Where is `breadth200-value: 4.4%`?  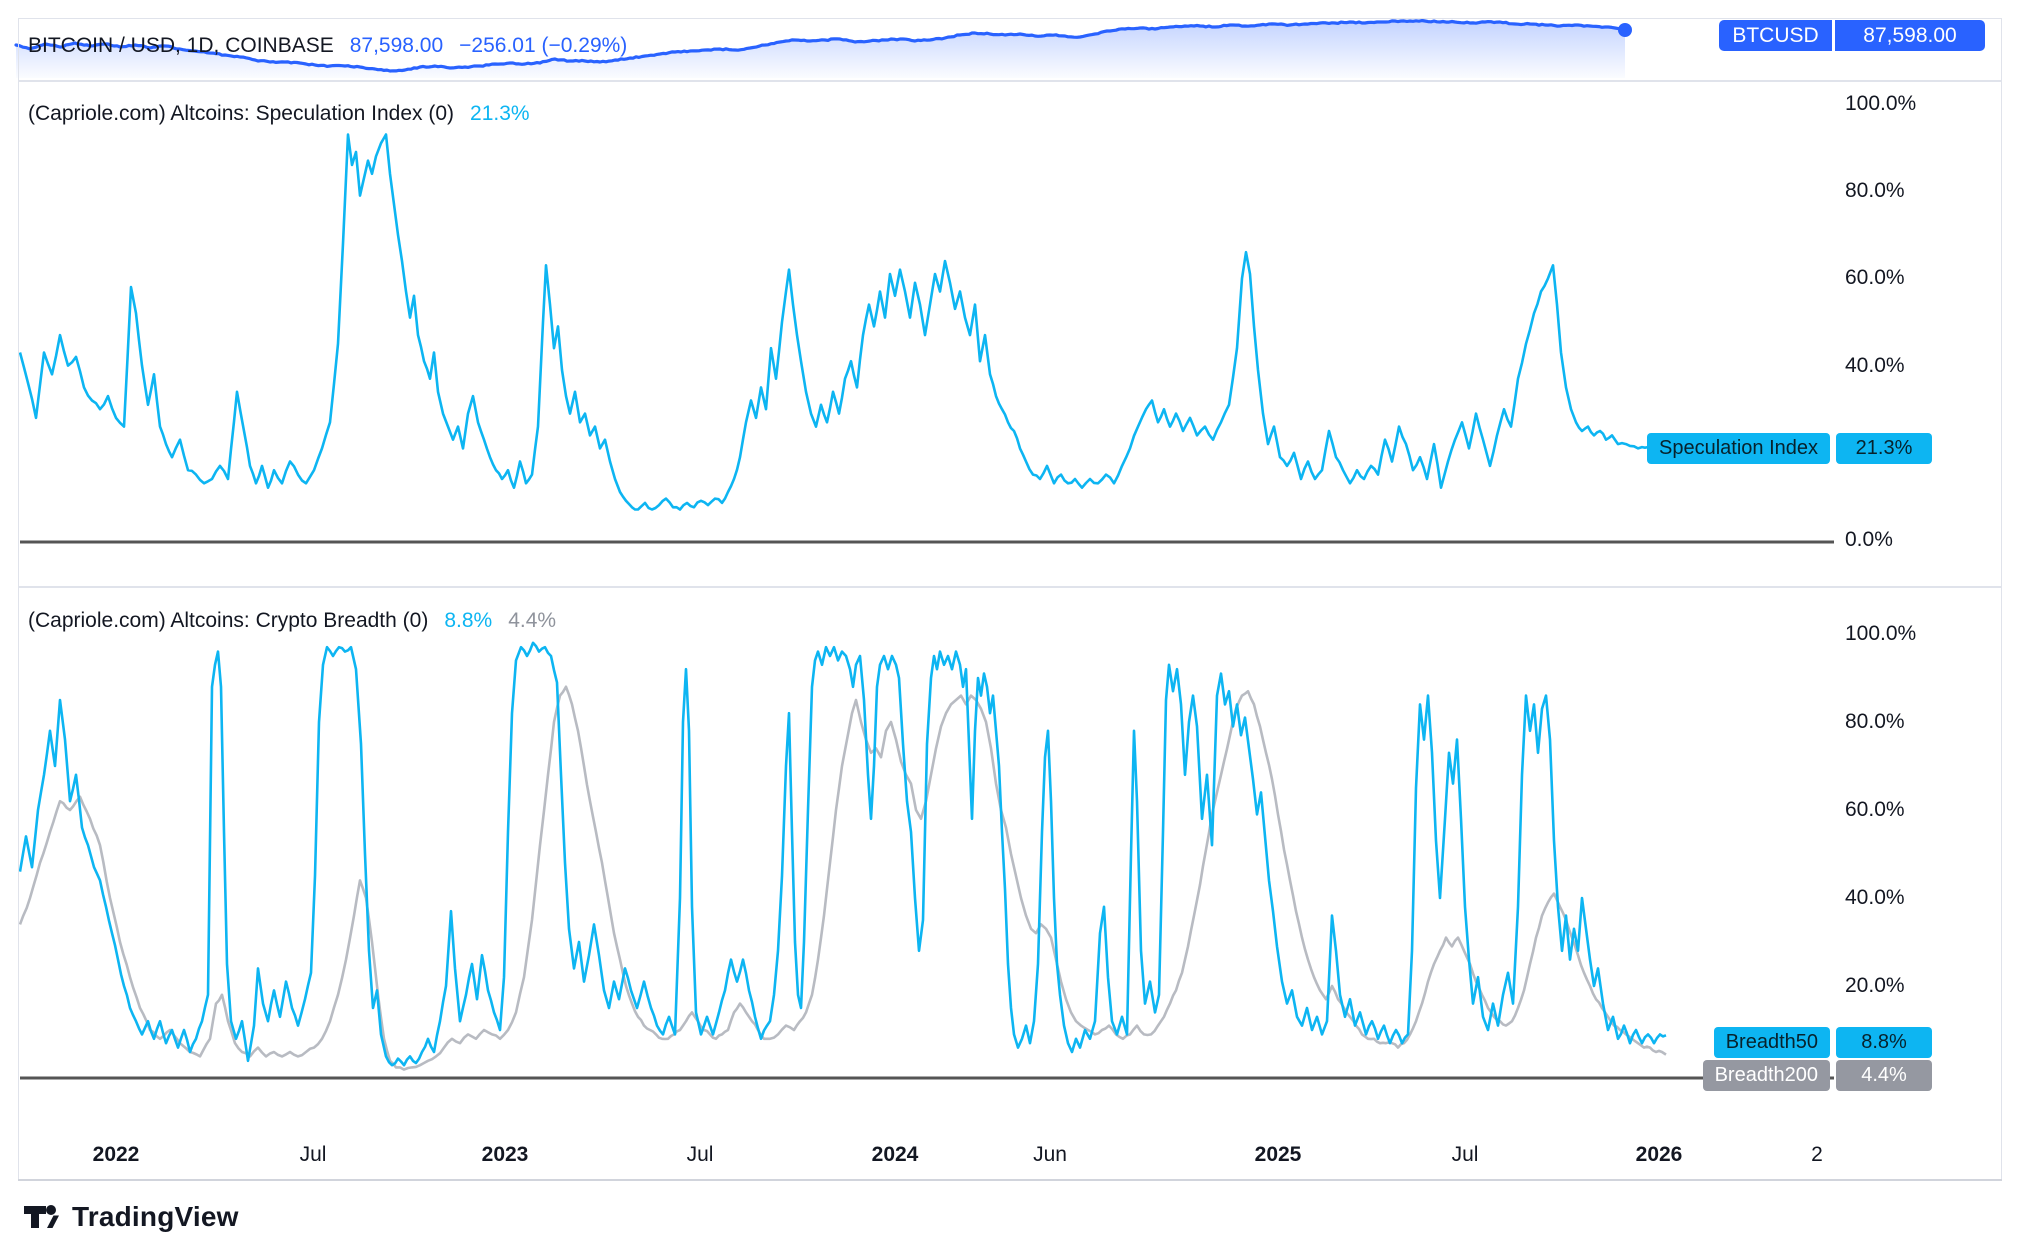
breadth200-value: 4.4% is located at coordinates (532, 620).